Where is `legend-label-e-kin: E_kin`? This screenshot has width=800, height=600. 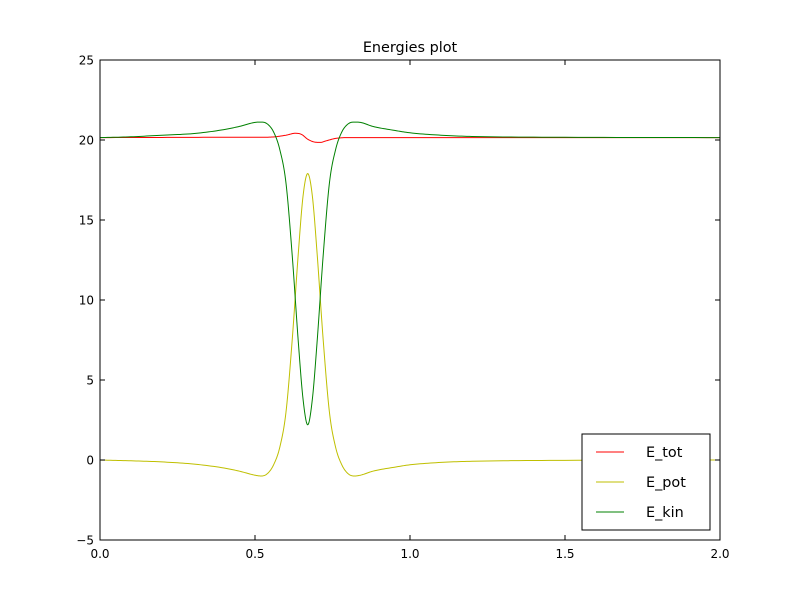
legend-label-e-kin: E_kin is located at coordinates (665, 513).